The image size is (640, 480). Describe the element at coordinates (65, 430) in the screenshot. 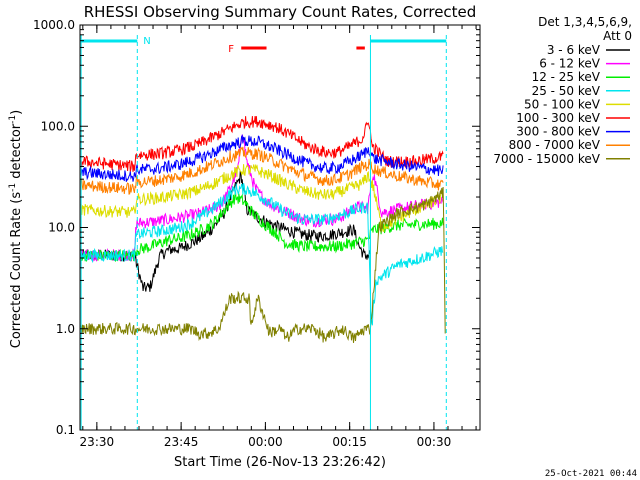

I see `y-tick-label: 0.1` at that location.